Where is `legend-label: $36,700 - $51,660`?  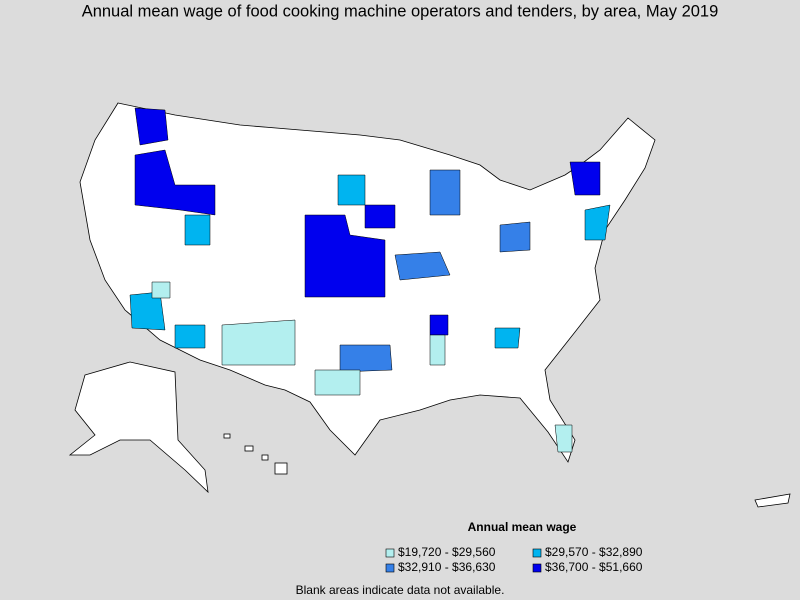
legend-label: $36,700 - $51,660 is located at coordinates (594, 567).